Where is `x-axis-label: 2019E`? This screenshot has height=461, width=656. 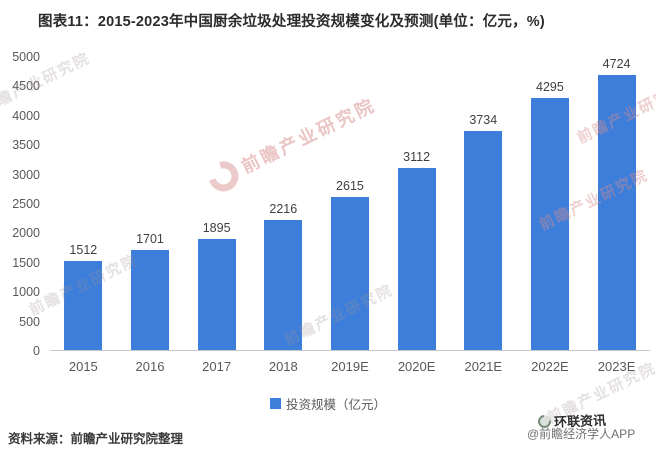 x-axis-label: 2019E is located at coordinates (350, 366).